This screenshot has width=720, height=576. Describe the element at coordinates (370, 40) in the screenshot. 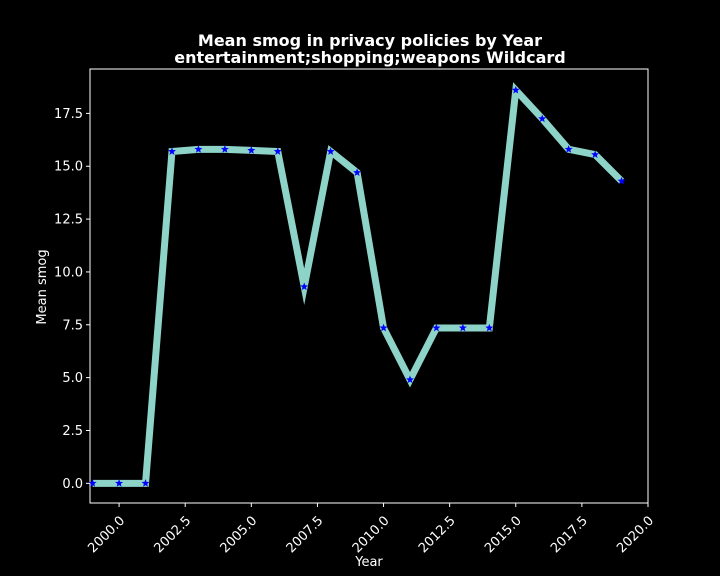

I see `chart-title: Mean smog in privacy policies by Year` at that location.